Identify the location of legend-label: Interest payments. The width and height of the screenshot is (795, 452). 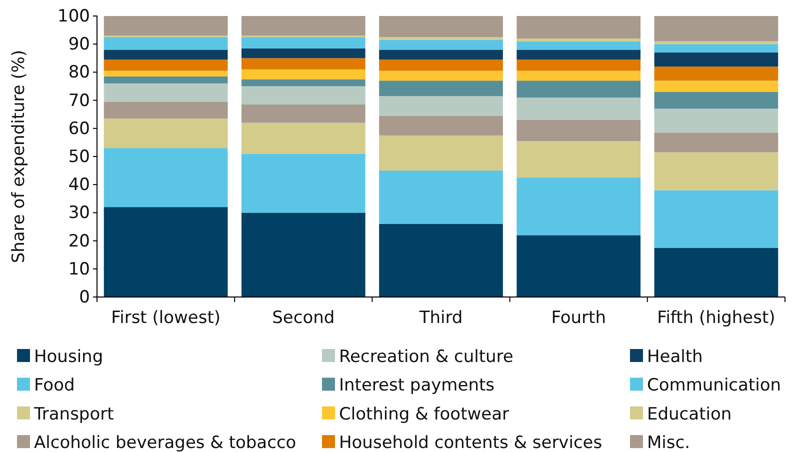
(417, 386).